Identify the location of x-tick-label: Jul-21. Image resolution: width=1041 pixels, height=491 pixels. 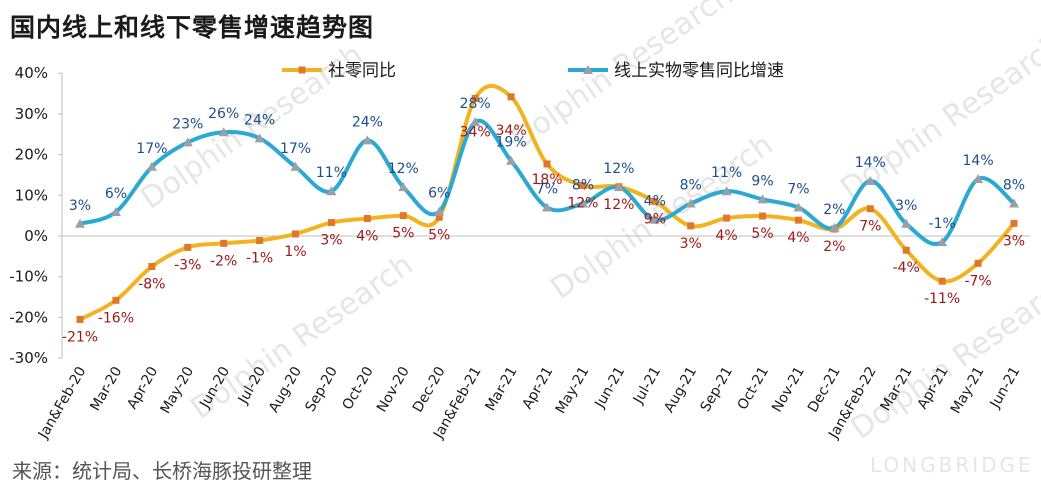
(647, 385).